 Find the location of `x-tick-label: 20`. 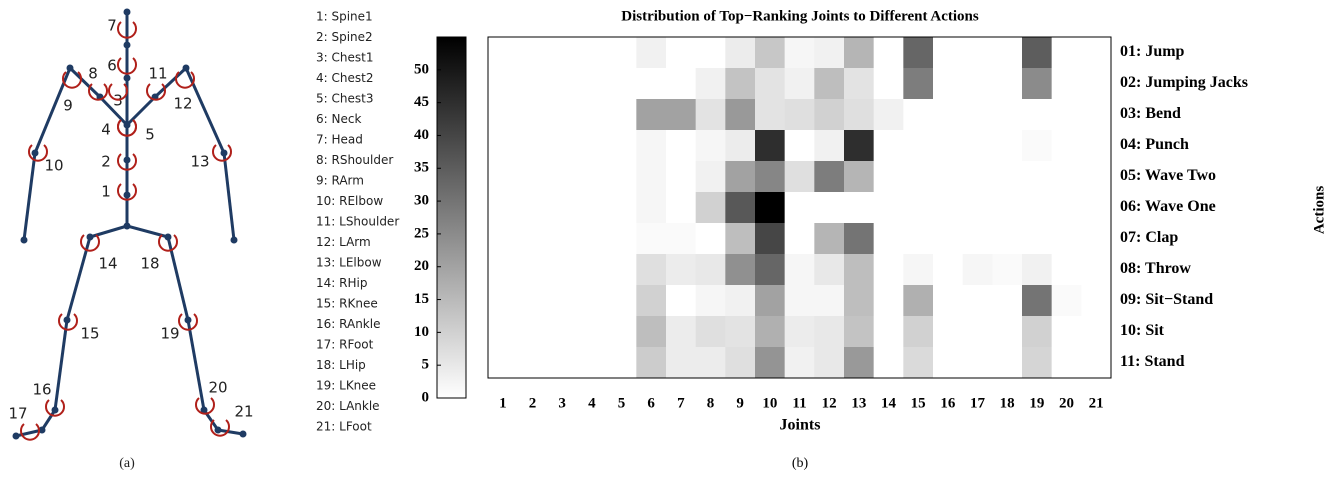

x-tick-label: 20 is located at coordinates (1066, 403).